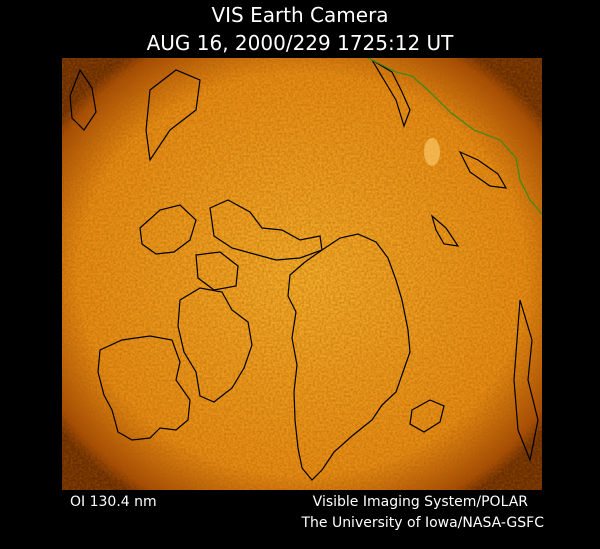  What do you see at coordinates (422, 523) in the screenshot?
I see `institution-credit: The University of Iowa/NASA-GSFC` at bounding box center [422, 523].